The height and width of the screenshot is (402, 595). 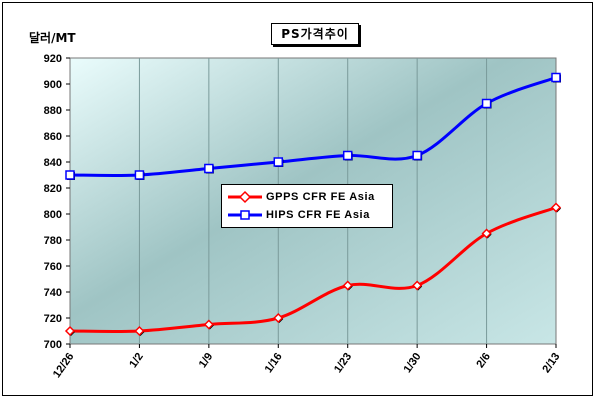 I want to click on legend: GPPS CFR FE Asia HIPS CFR FE Asia, so click(x=307, y=206).